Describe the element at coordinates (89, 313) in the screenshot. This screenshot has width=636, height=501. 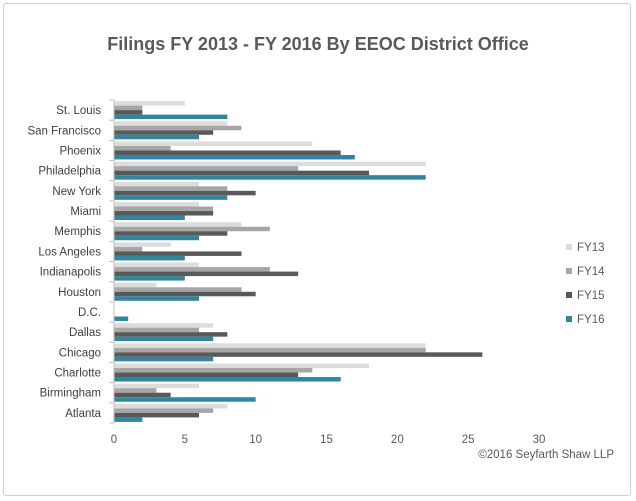
I see `category-label-d-c: D.C.` at that location.